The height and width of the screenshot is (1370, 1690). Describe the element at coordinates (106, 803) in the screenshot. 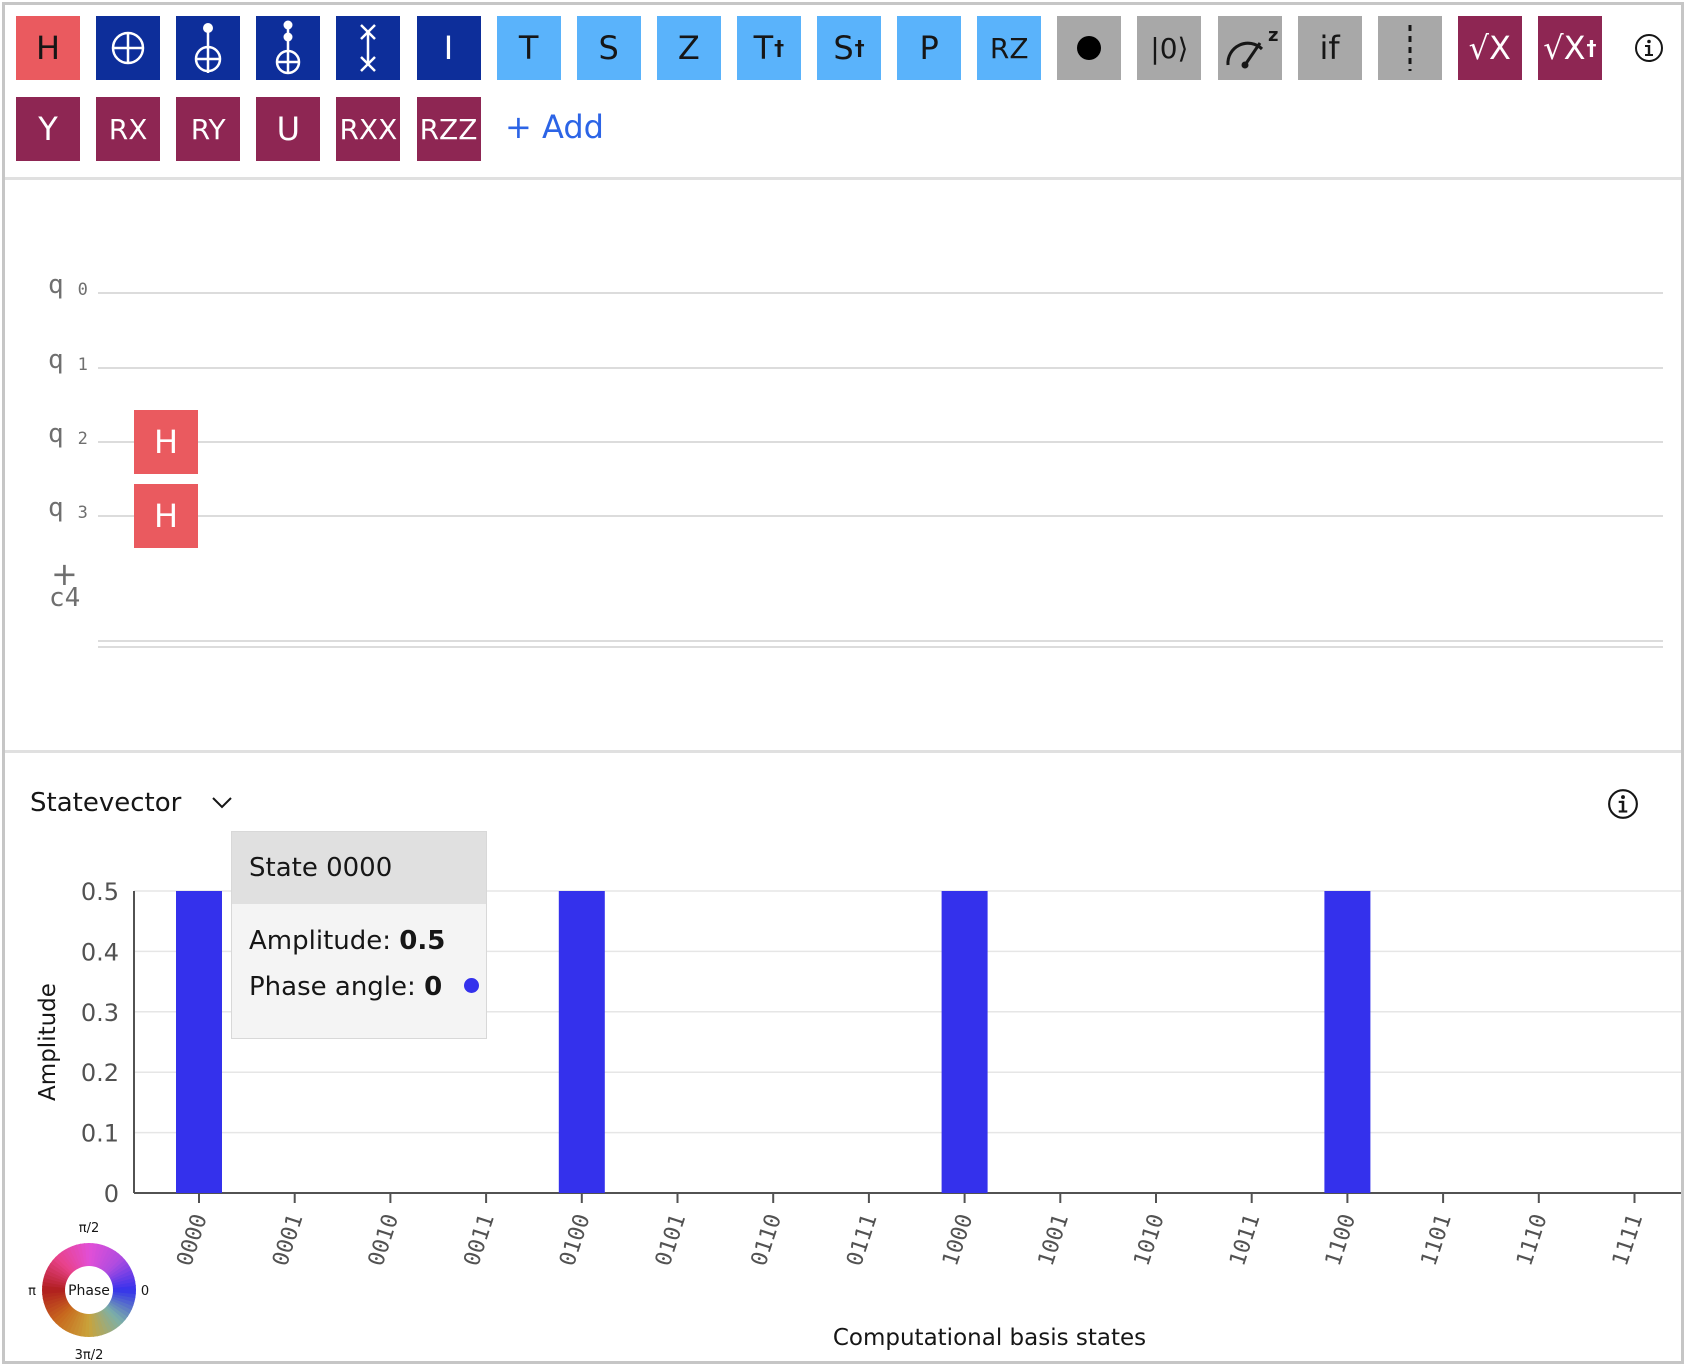

I see `visualization-dropdown-label: Statevector` at that location.